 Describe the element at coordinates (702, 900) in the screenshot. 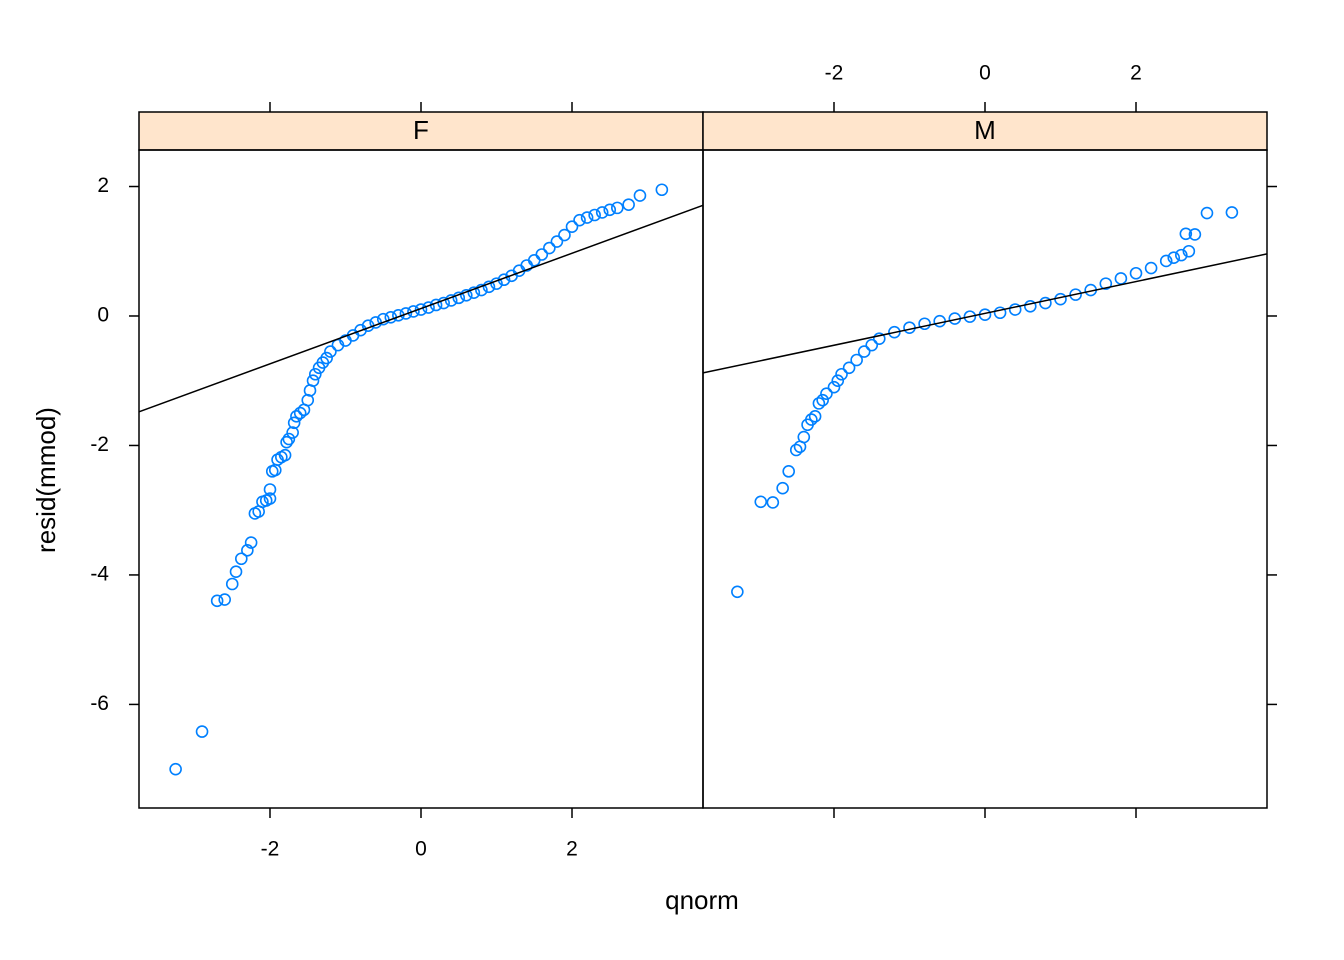

I see `x-axis-label: qnorm` at that location.